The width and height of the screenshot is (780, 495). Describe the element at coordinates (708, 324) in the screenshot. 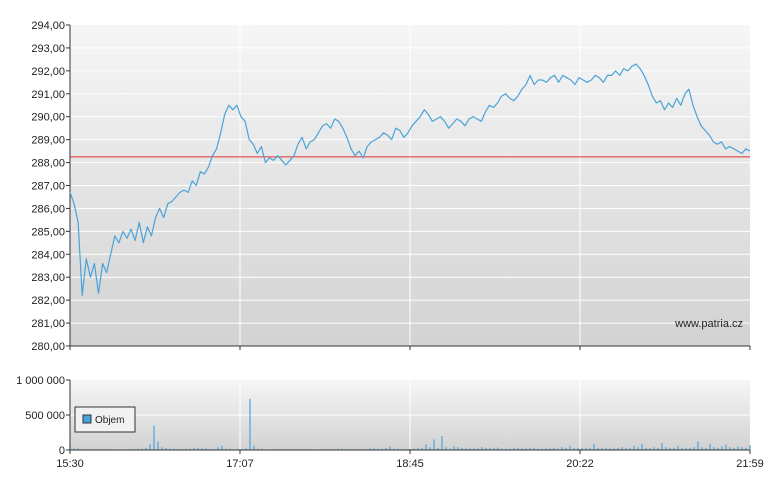

I see `watermark: www.patria.cz` at that location.